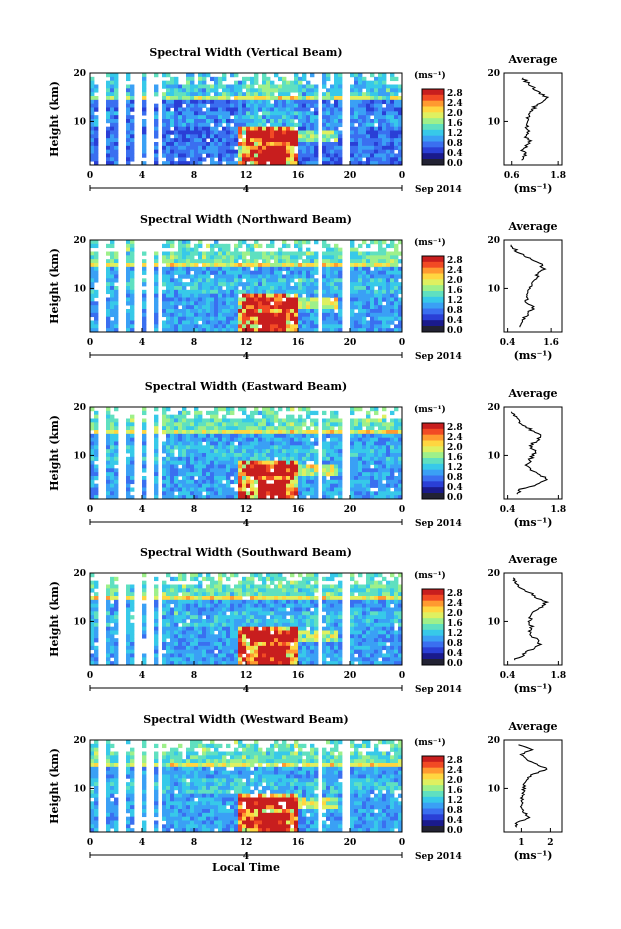 The height and width of the screenshot is (929, 621). What do you see at coordinates (455, 458) in the screenshot?
I see `colorbar-tick-label: 1.6` at bounding box center [455, 458].